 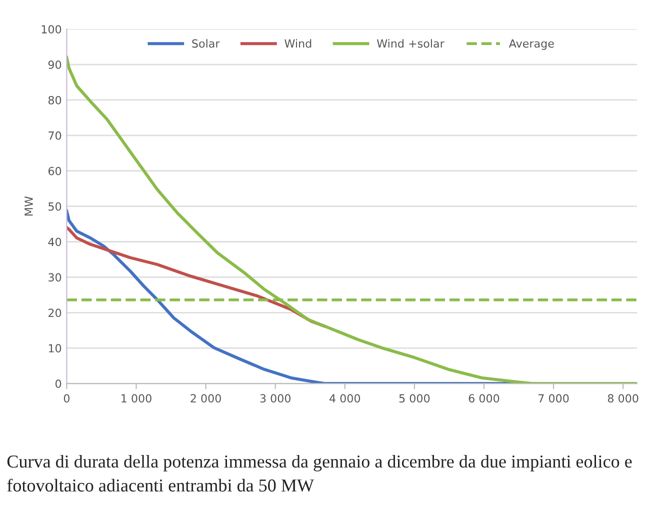 What do you see at coordinates (55, 171) in the screenshot?
I see `y-tick-label: 60` at bounding box center [55, 171].